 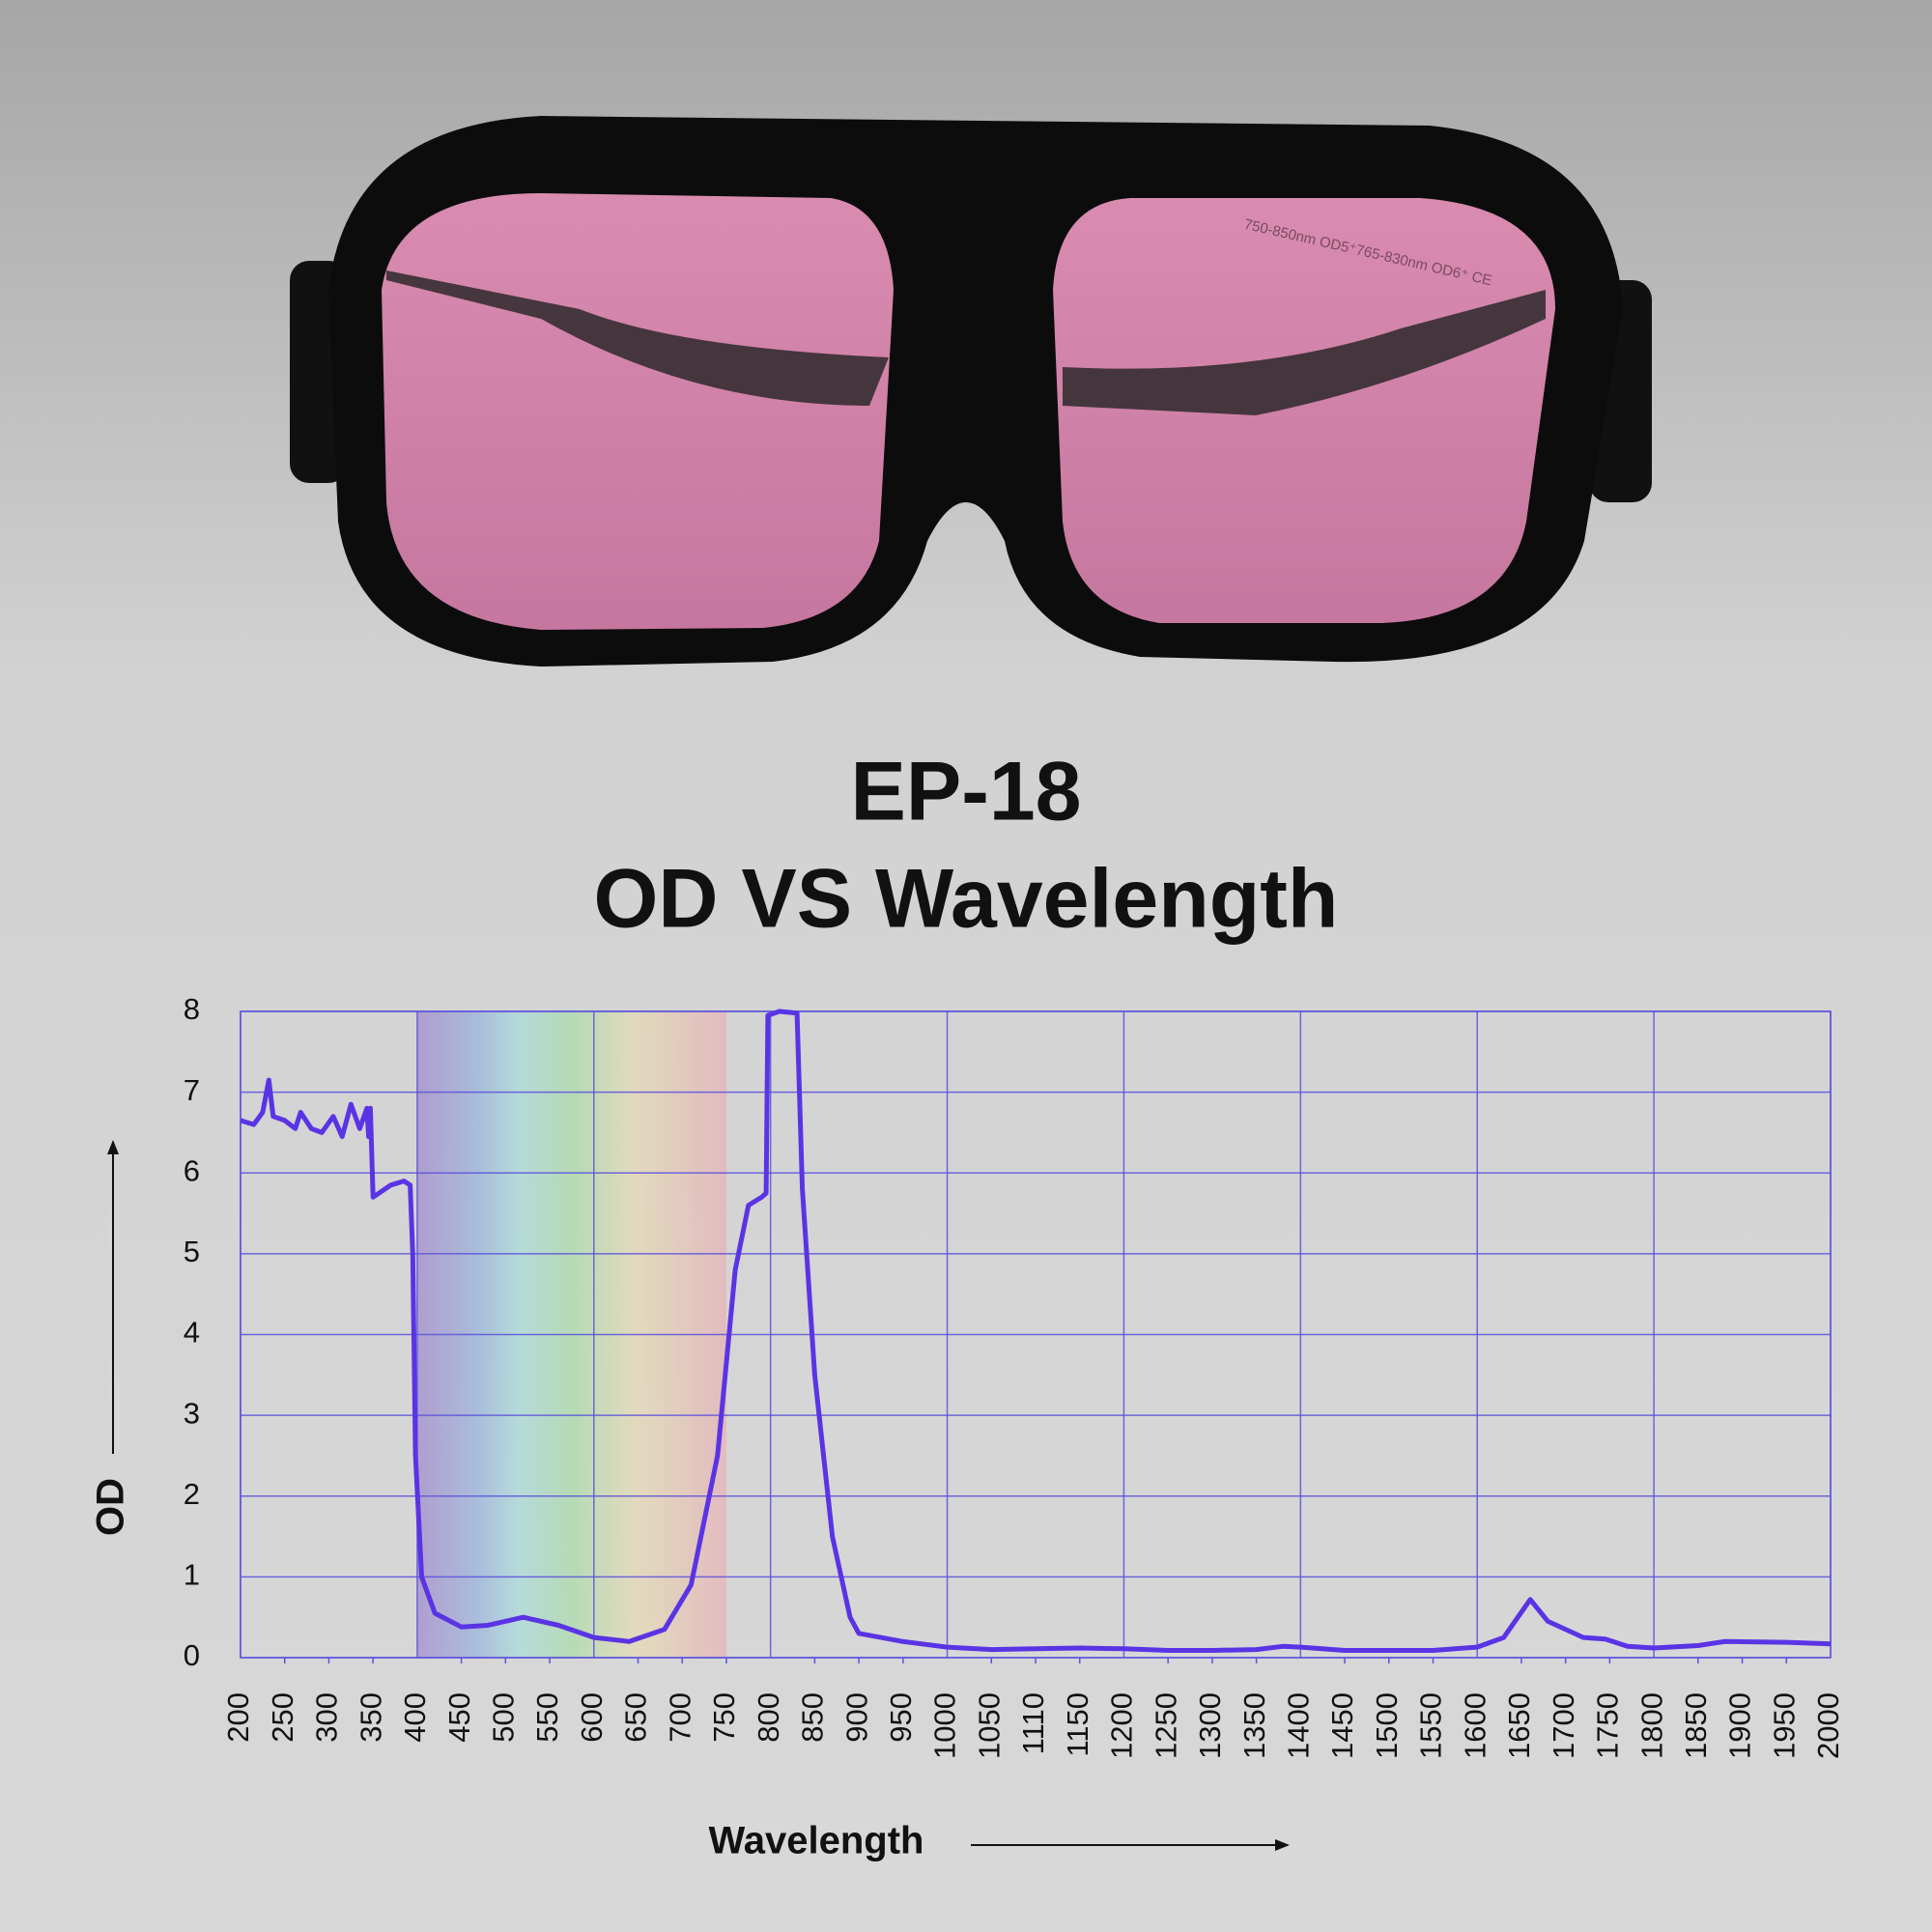 What do you see at coordinates (945, 1725) in the screenshot?
I see `x-tick-label: 1000` at bounding box center [945, 1725].